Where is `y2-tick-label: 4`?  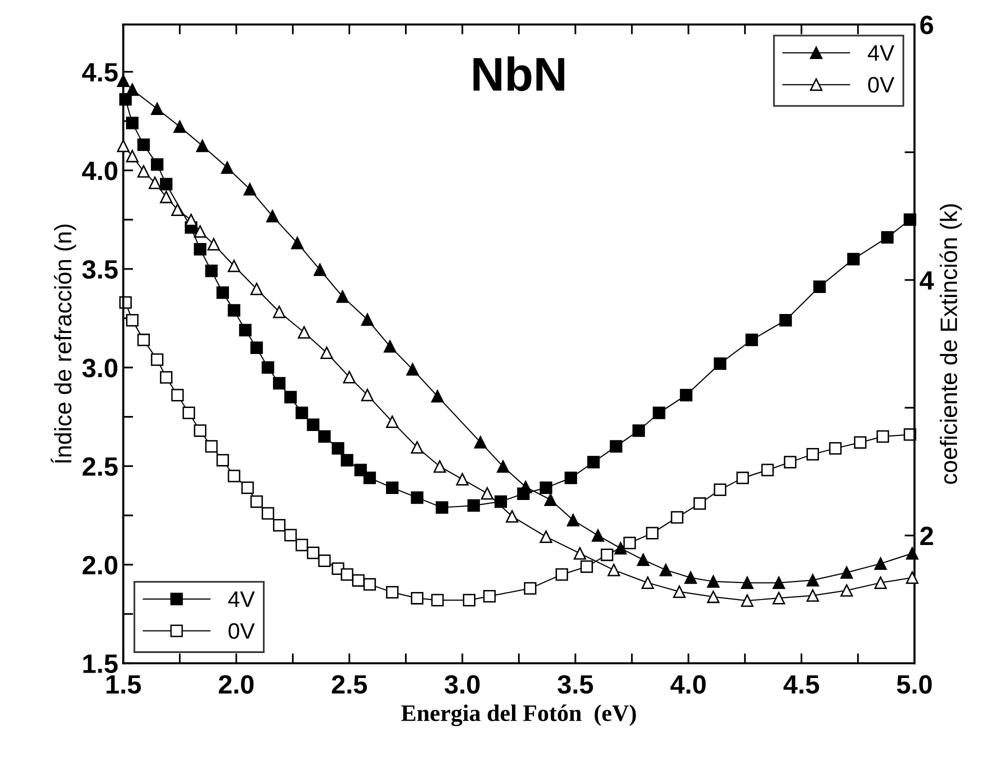
y2-tick-label: 4 is located at coordinates (927, 280).